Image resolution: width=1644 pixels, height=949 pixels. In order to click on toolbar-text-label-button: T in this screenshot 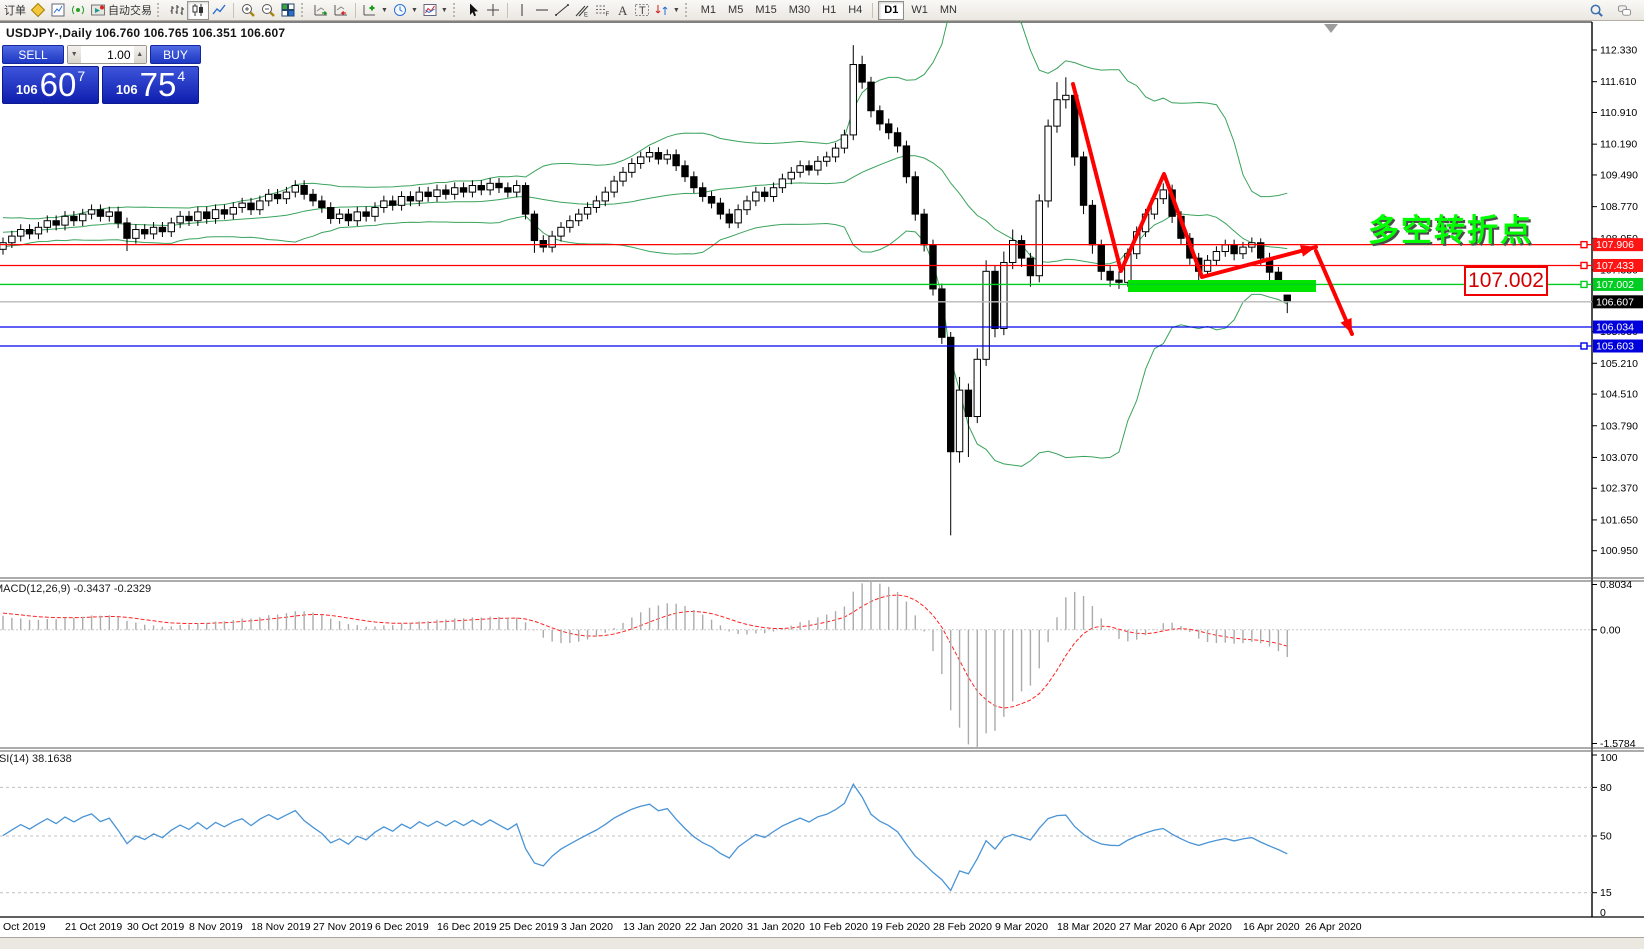, I will do `click(642, 10)`.